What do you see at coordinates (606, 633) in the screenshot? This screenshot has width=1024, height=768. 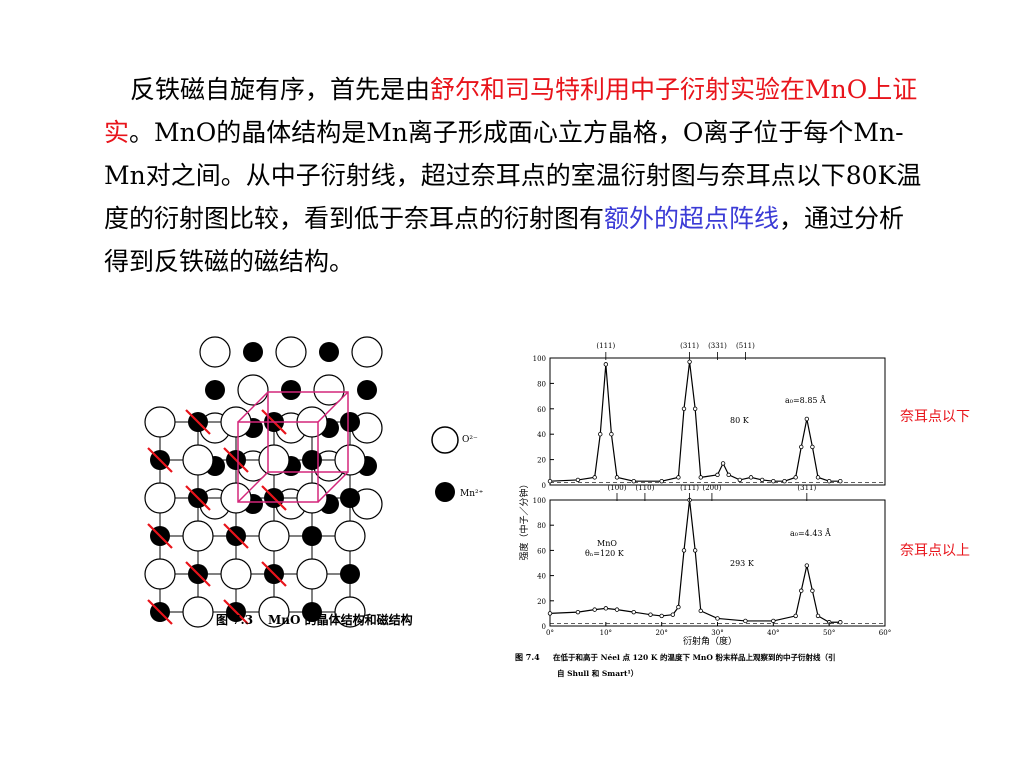 I see `x-tick-label: 10°` at bounding box center [606, 633].